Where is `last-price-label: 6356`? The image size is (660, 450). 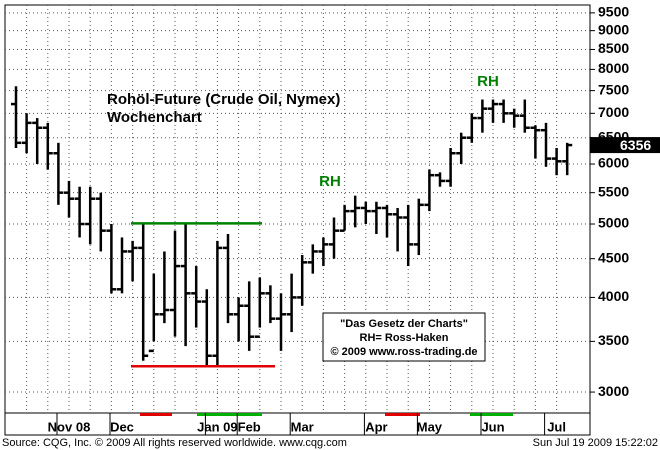 last-price-label: 6356 is located at coordinates (635, 145).